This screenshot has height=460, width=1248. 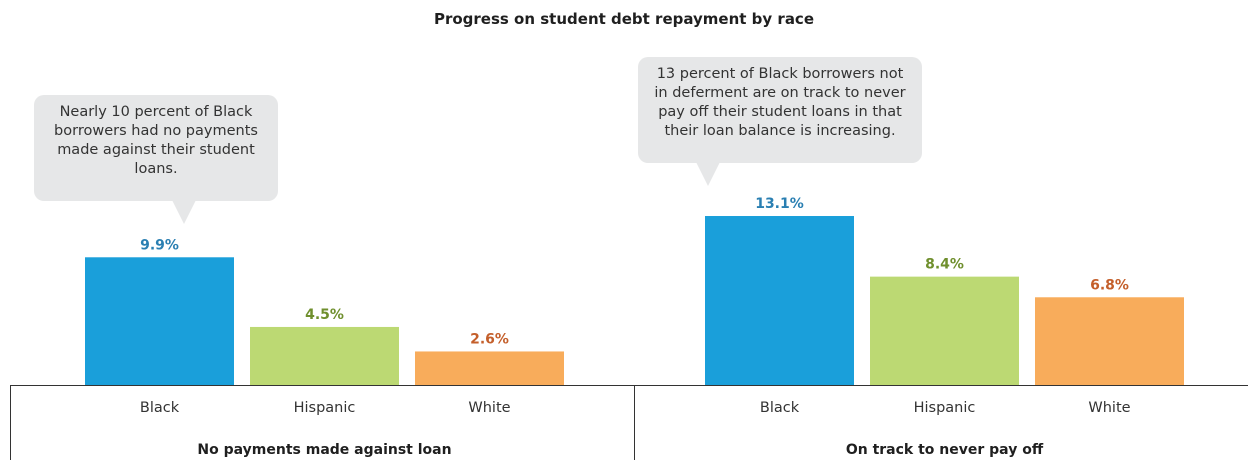 I want to click on group-label: On track to never pay off, so click(x=945, y=450).